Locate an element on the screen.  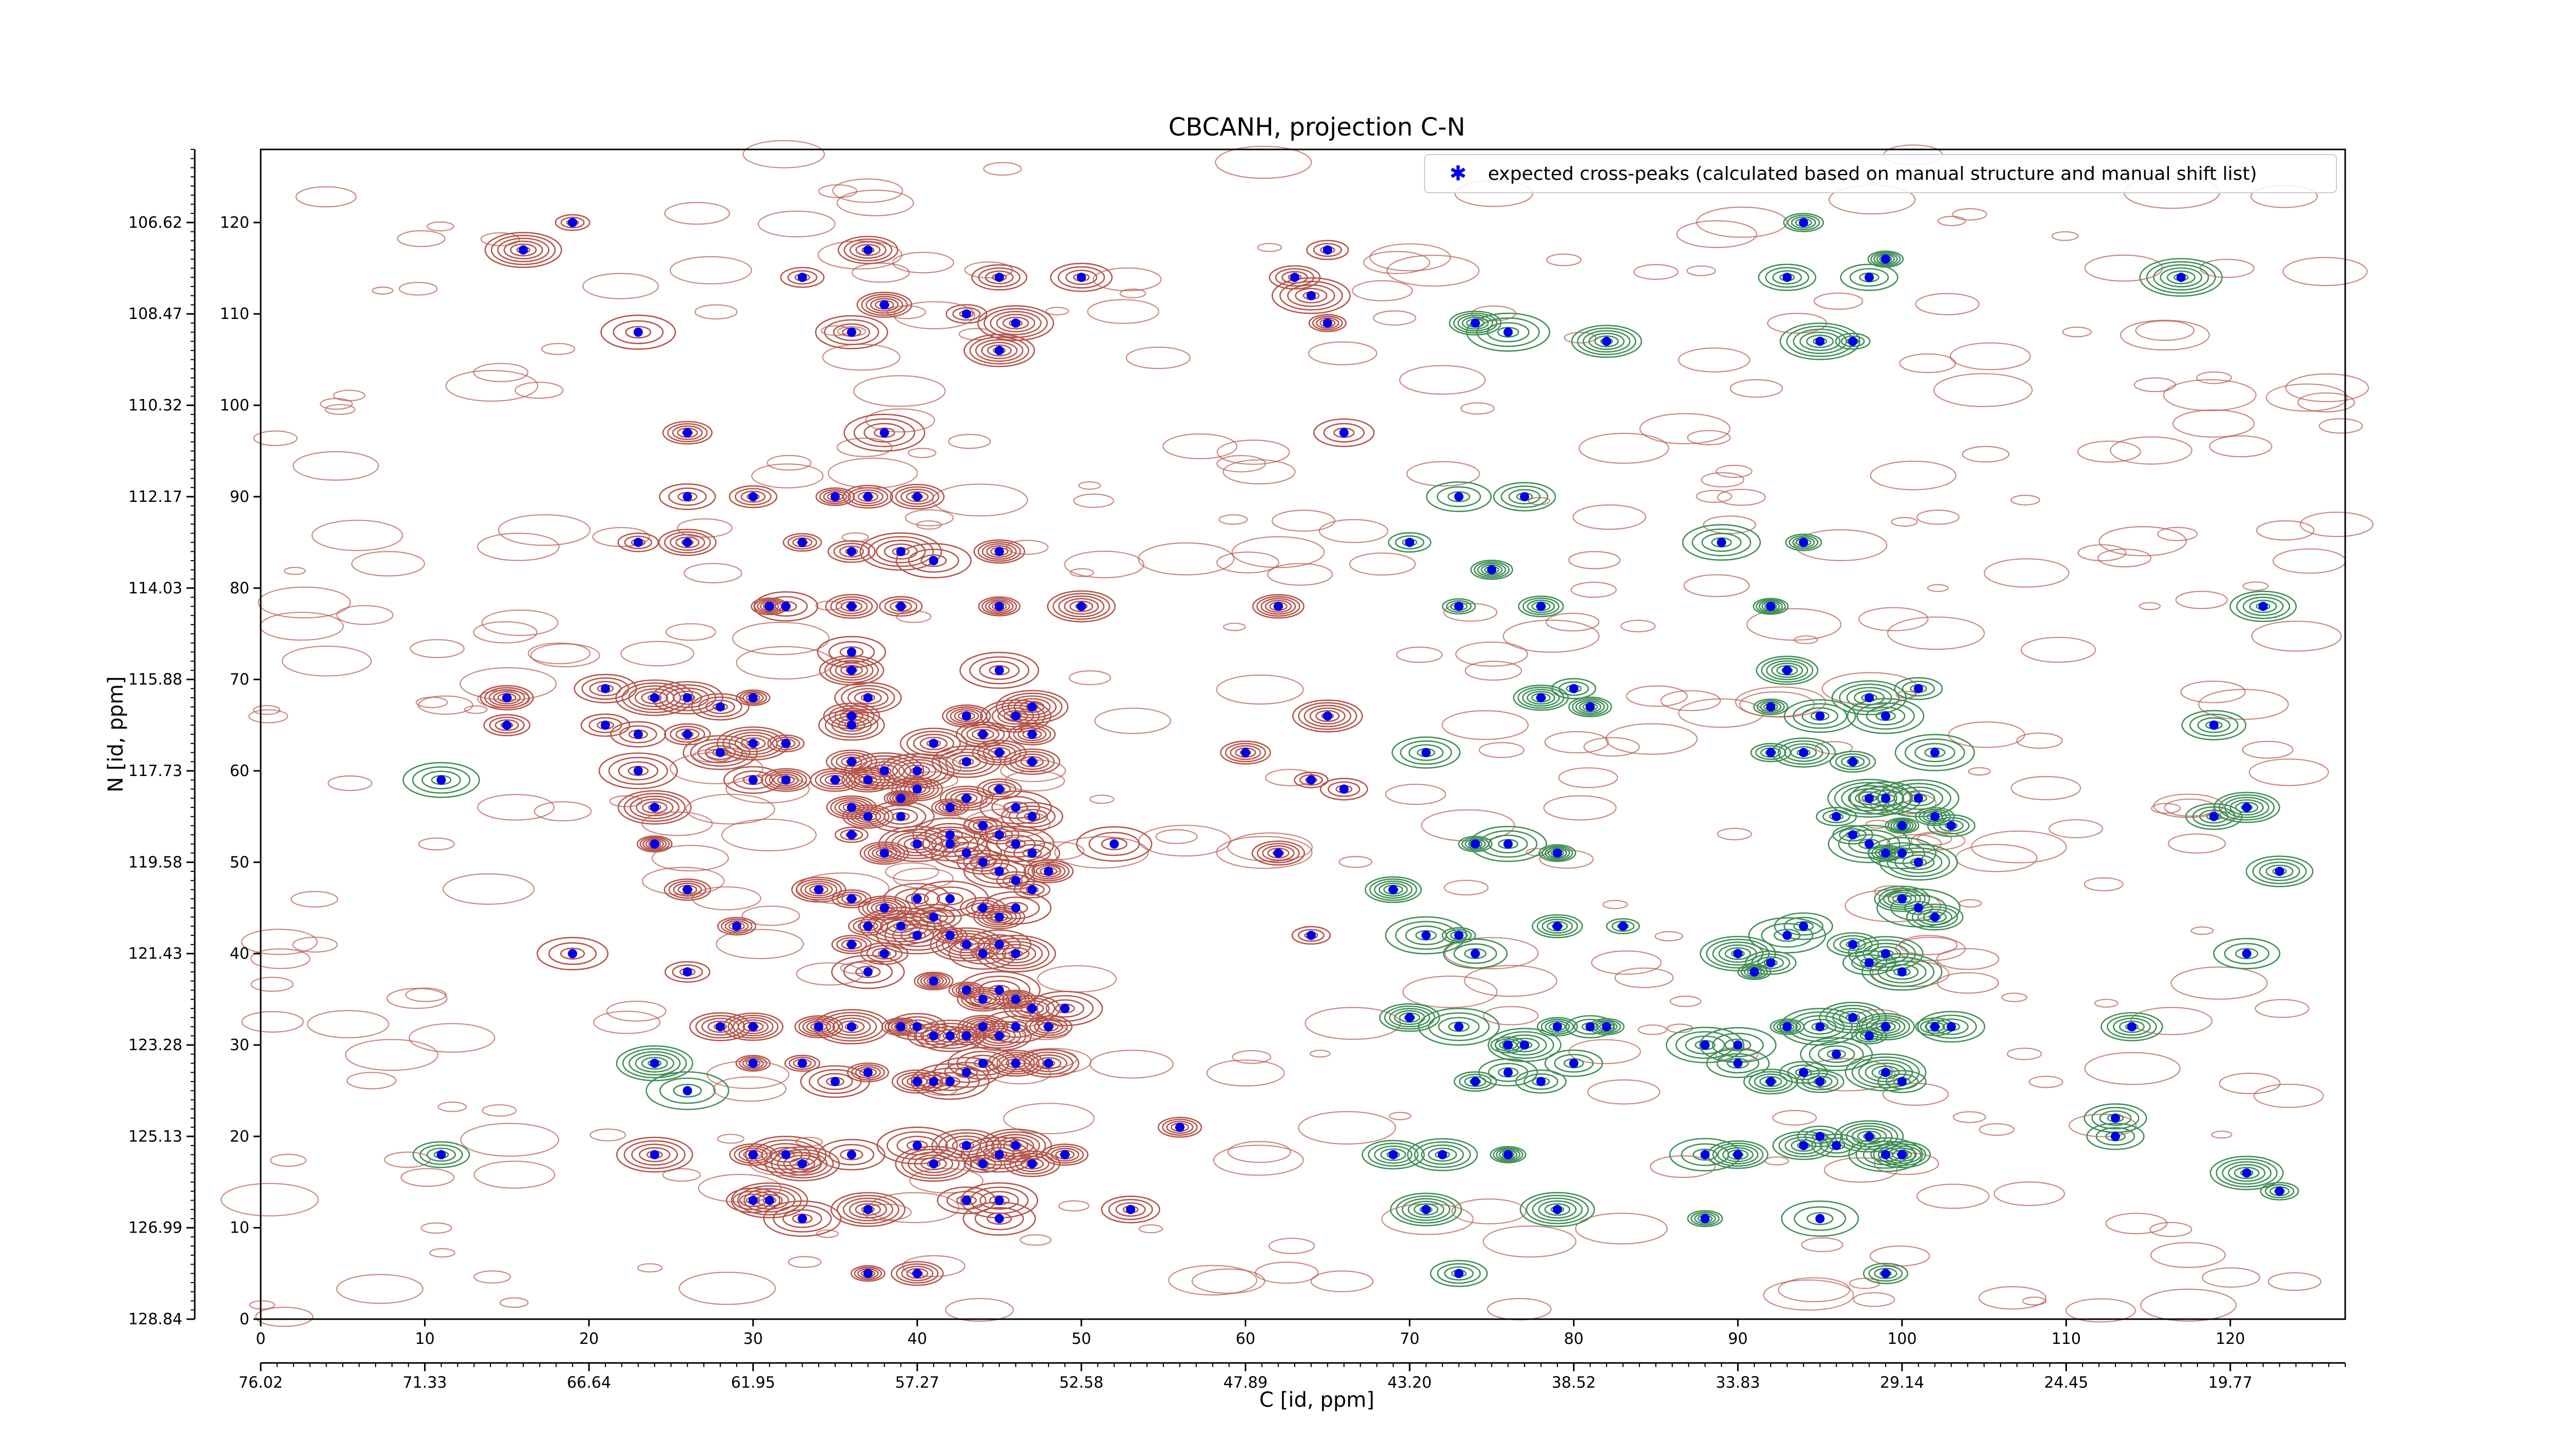
y-ppm-tick-label: 125.13 is located at coordinates (155, 1136).